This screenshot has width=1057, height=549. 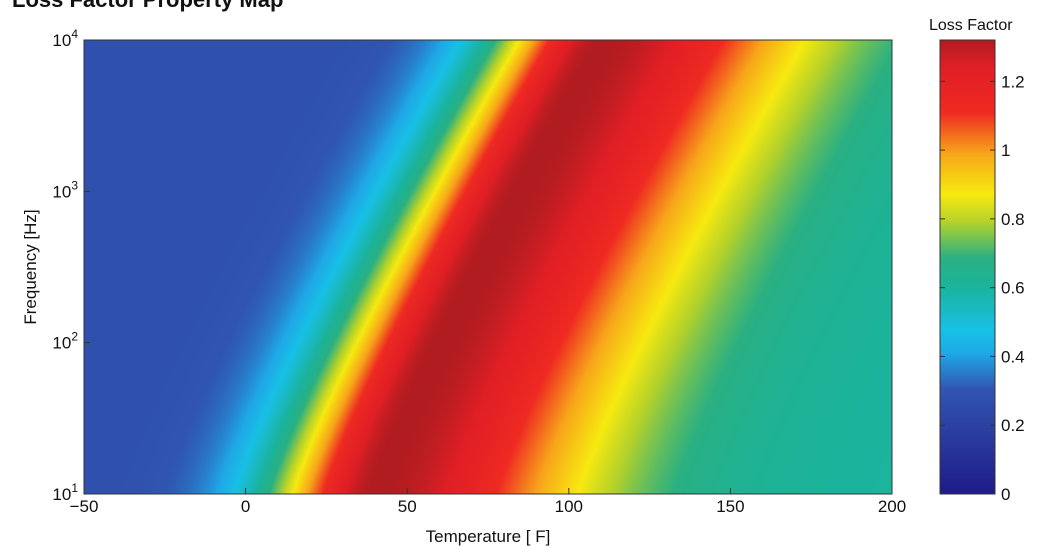 What do you see at coordinates (1013, 356) in the screenshot?
I see `colorbar-tick-label: 0.4` at bounding box center [1013, 356].